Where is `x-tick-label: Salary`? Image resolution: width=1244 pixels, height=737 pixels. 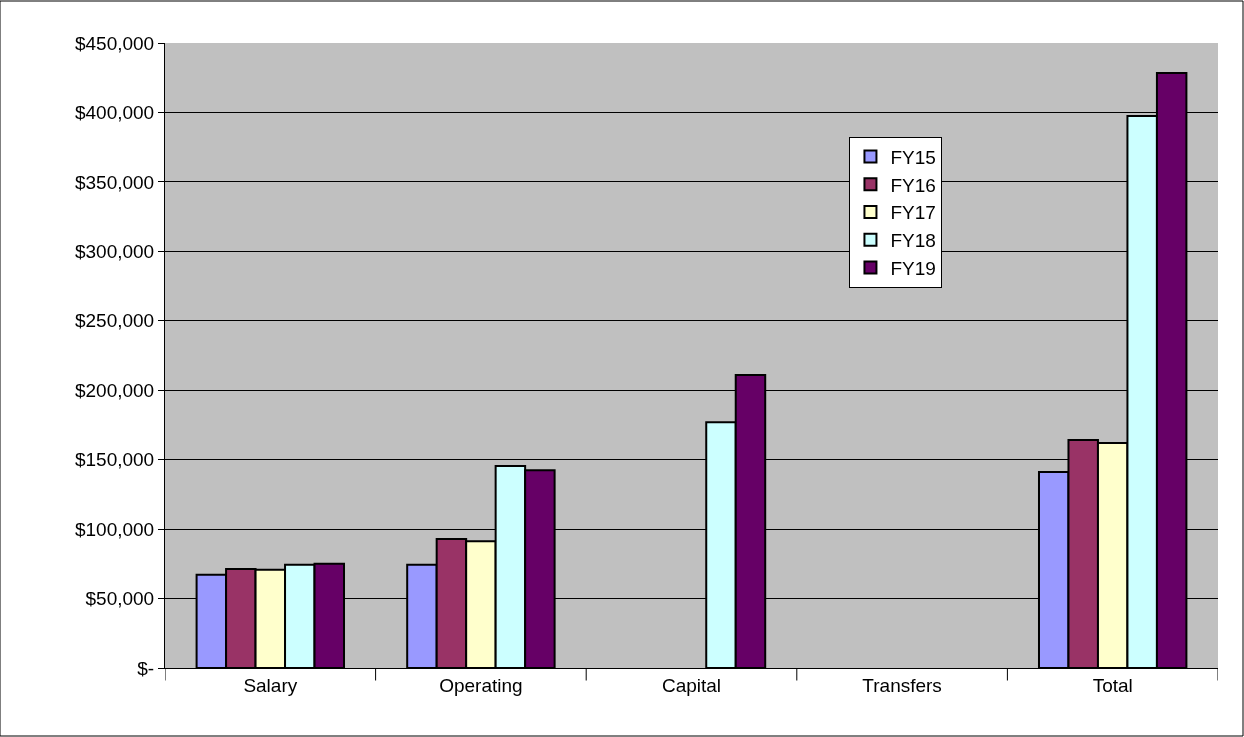
x-tick-label: Salary is located at coordinates (270, 685).